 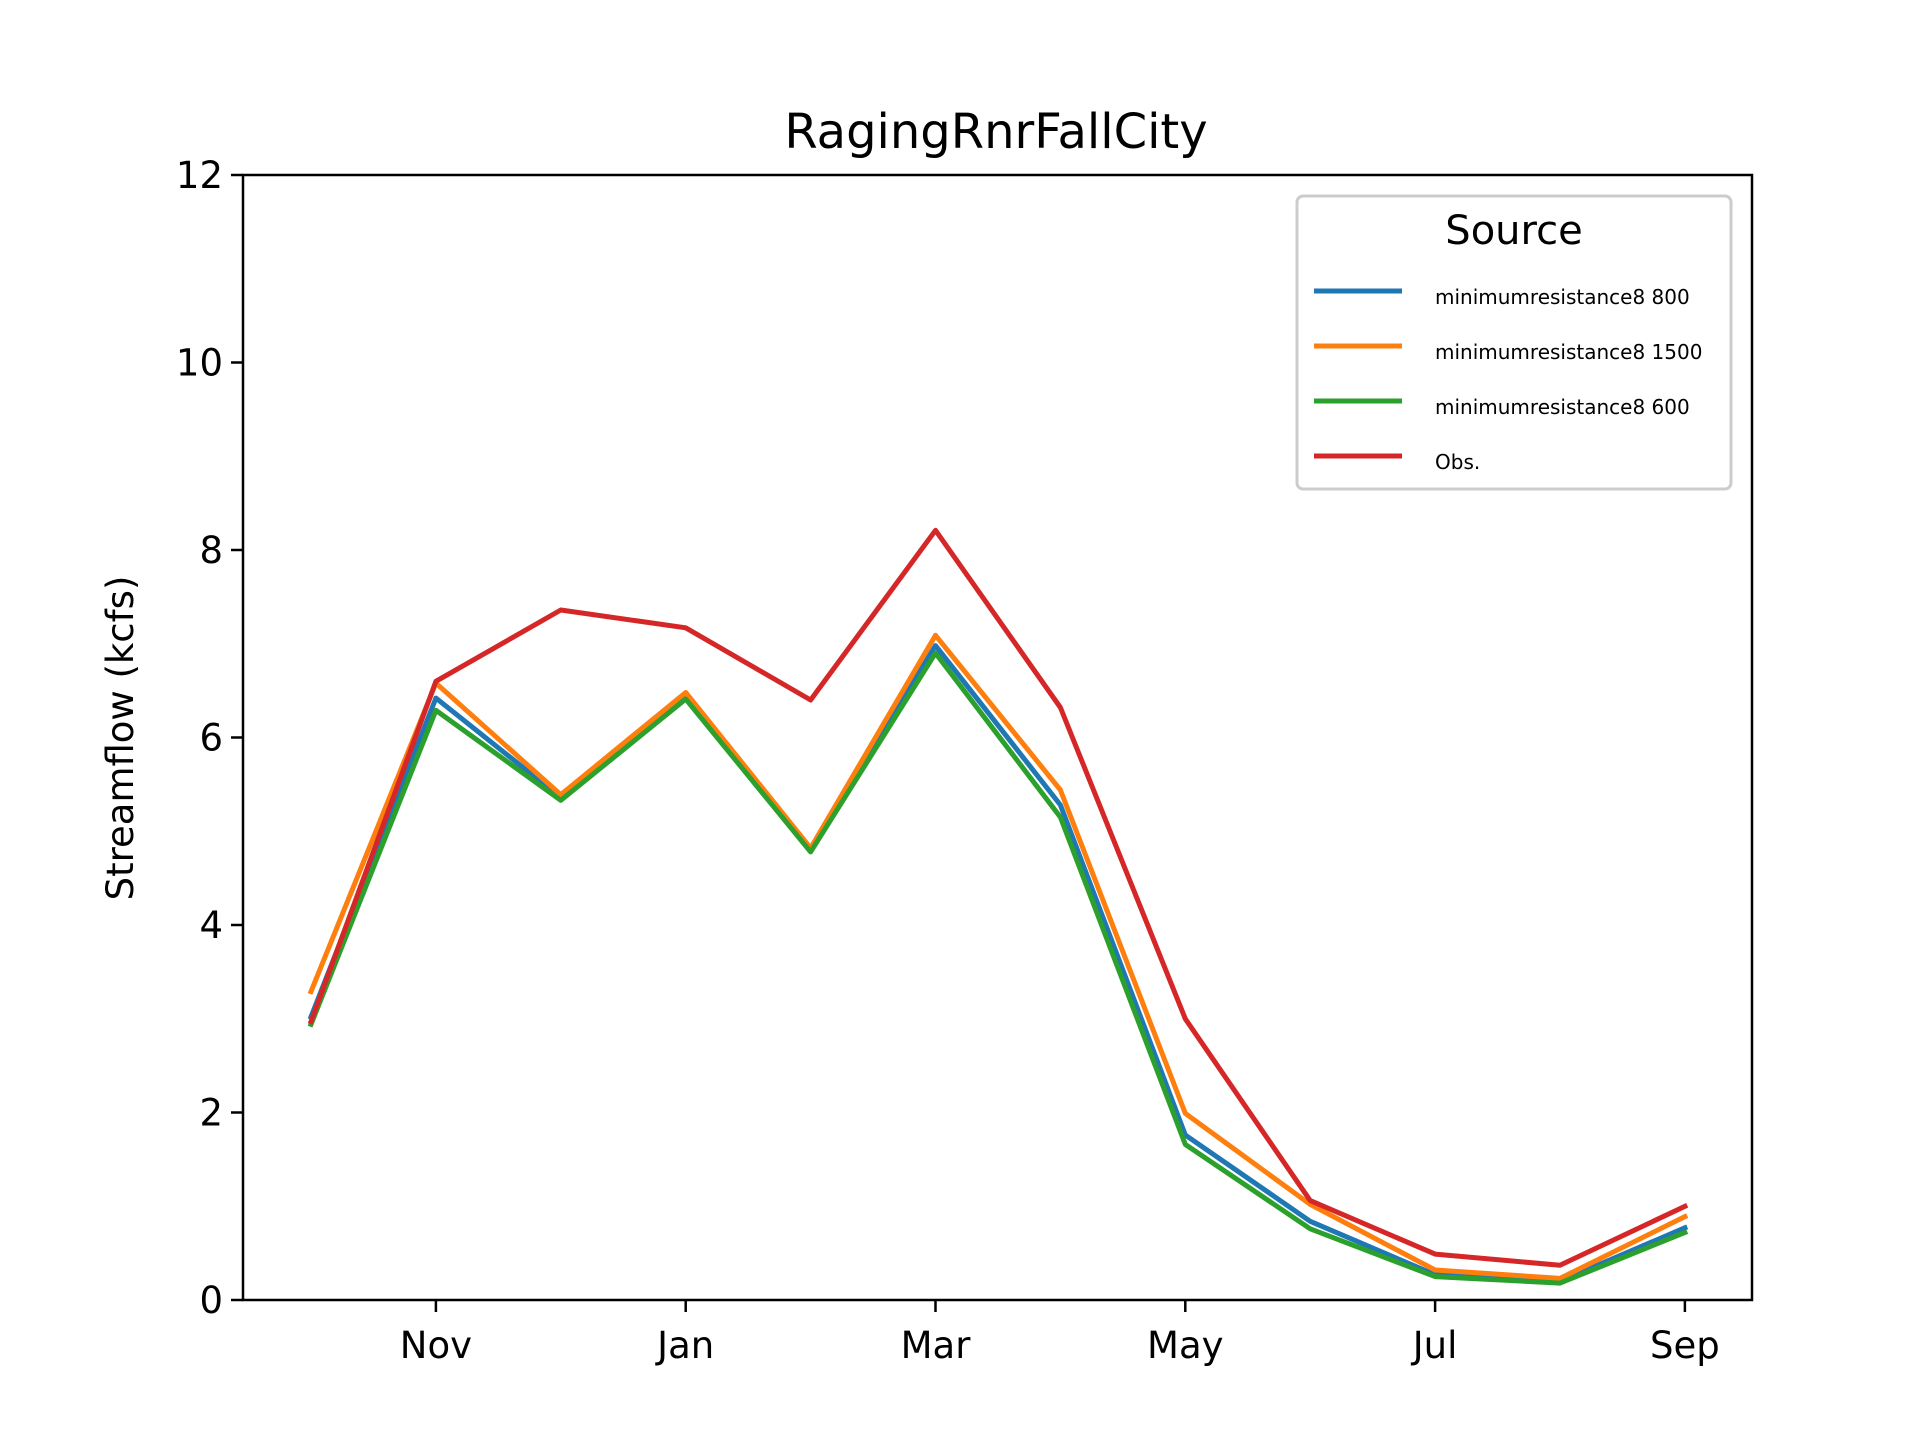 I want to click on y-tick-label: 10, so click(x=199, y=363).